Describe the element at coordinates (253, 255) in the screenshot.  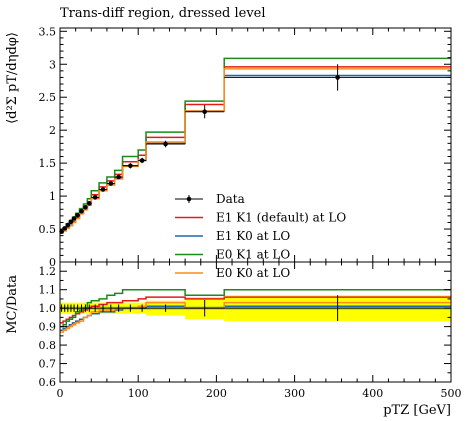
I see `legend-label-series-2: E0 K1 at LO` at that location.